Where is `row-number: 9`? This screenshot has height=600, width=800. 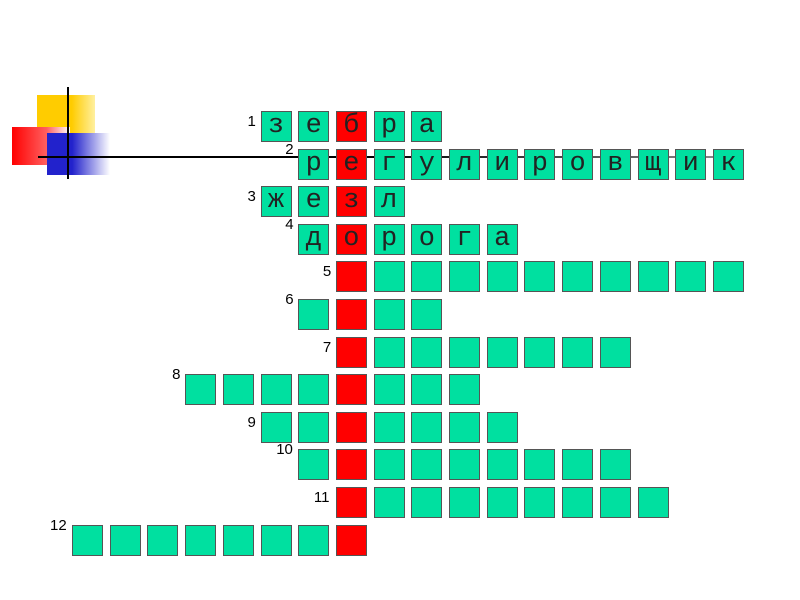 row-number: 9 is located at coordinates (251, 422).